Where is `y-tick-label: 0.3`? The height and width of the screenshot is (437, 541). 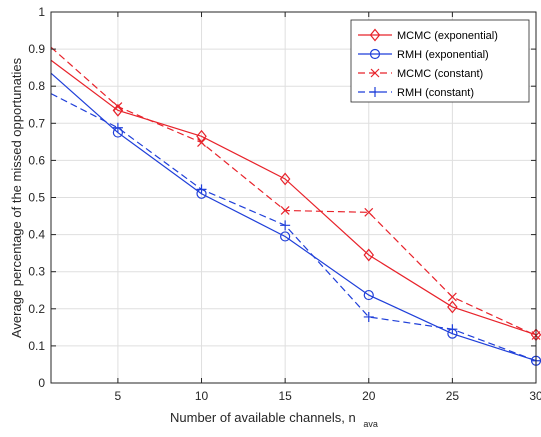
y-tick-label: 0.3 is located at coordinates (36, 272).